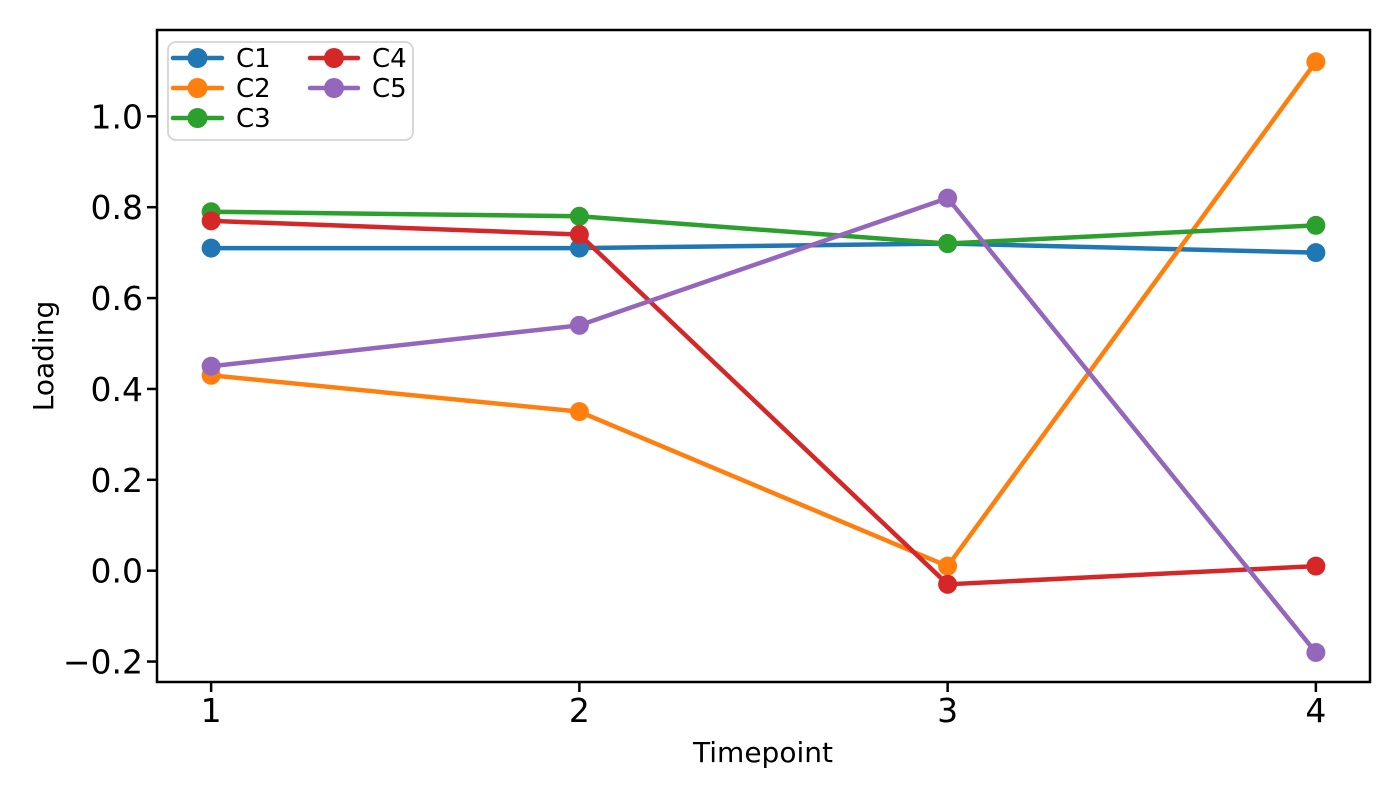 The image size is (1400, 800). I want to click on legend-box, so click(290, 91).